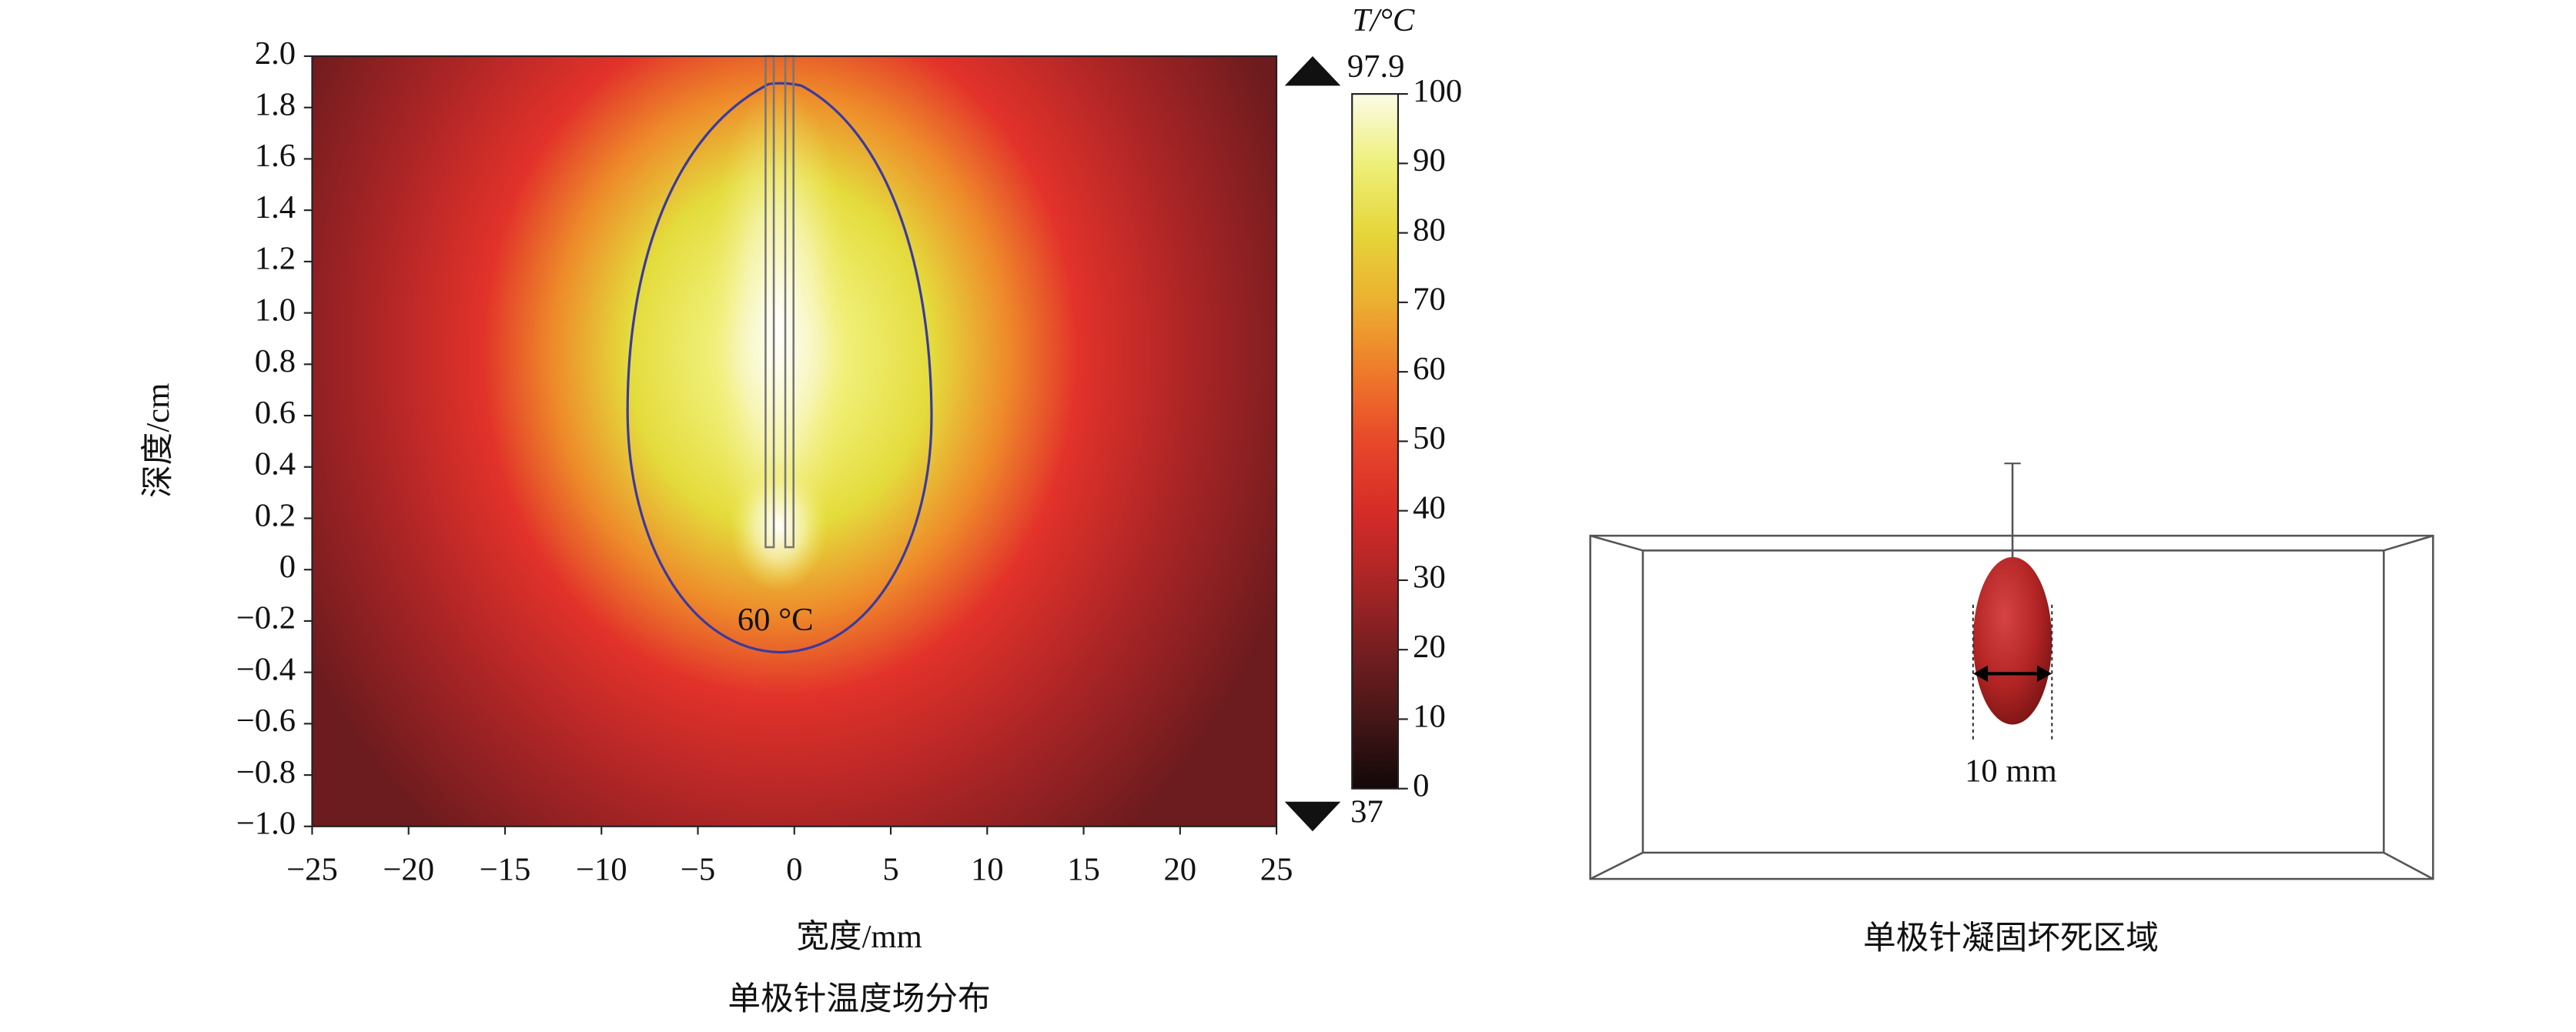 The height and width of the screenshot is (1032, 2576). What do you see at coordinates (779, 329) in the screenshot?
I see `heat-core` at bounding box center [779, 329].